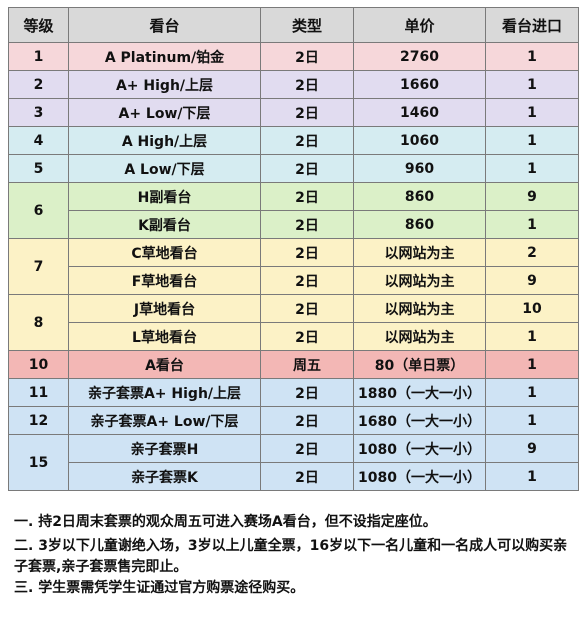  I want to click on stand-cell: 亲子套票H, so click(164, 448).